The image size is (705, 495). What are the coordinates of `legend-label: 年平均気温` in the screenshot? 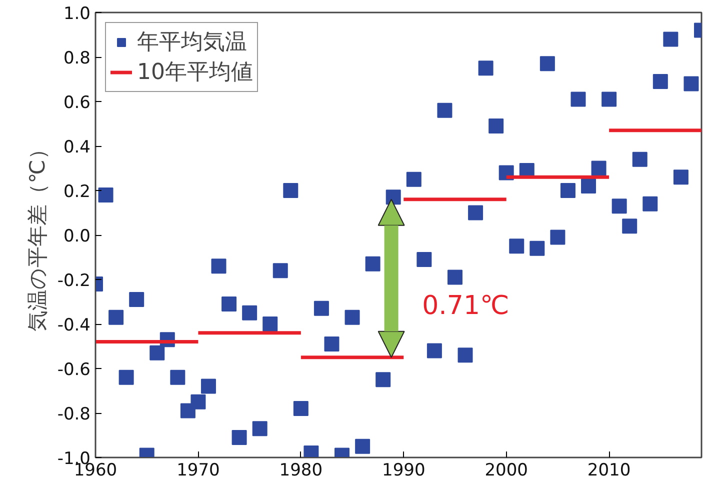 It's located at (192, 43).